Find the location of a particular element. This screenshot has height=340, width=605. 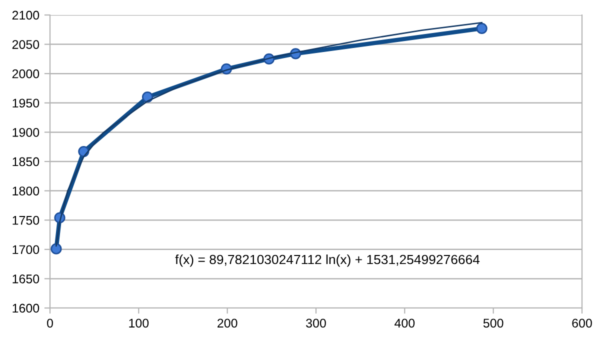

y-tick-label: 1800 is located at coordinates (26, 191).